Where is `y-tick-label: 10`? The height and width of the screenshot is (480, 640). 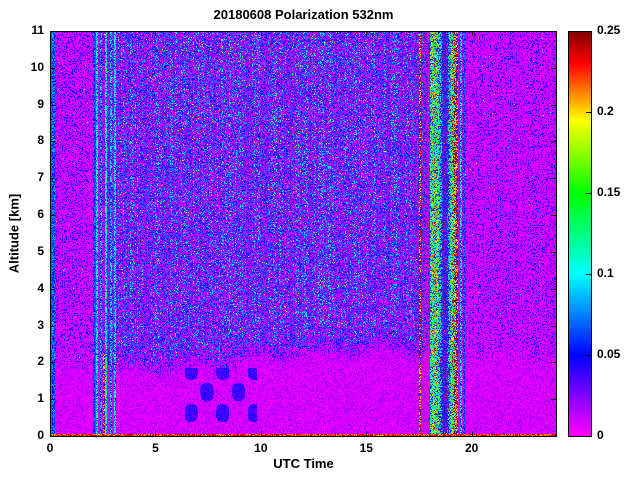 y-tick-label: 10 is located at coordinates (37, 66).